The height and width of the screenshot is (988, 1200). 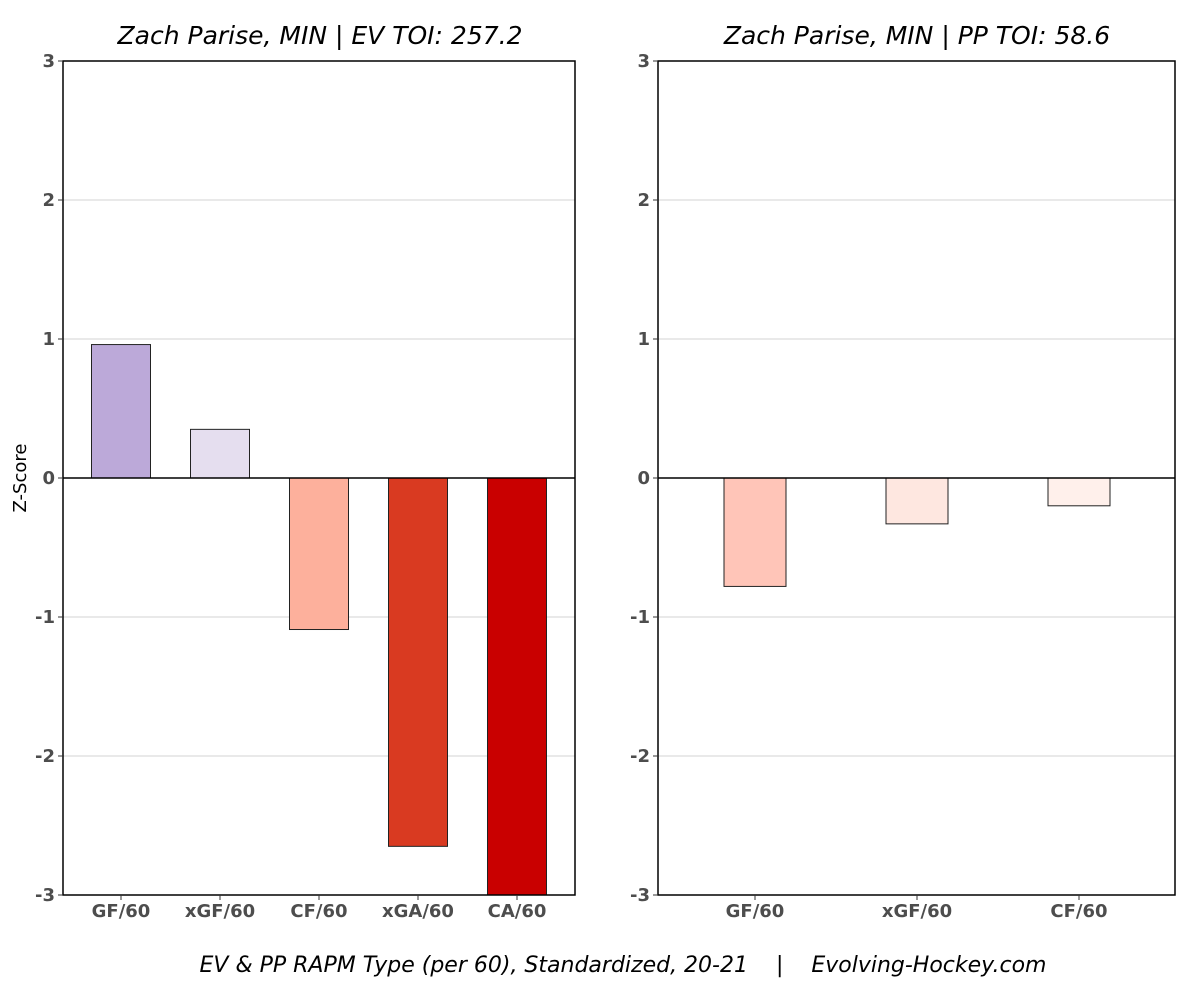 I want to click on pp-bars, so click(x=917, y=532).